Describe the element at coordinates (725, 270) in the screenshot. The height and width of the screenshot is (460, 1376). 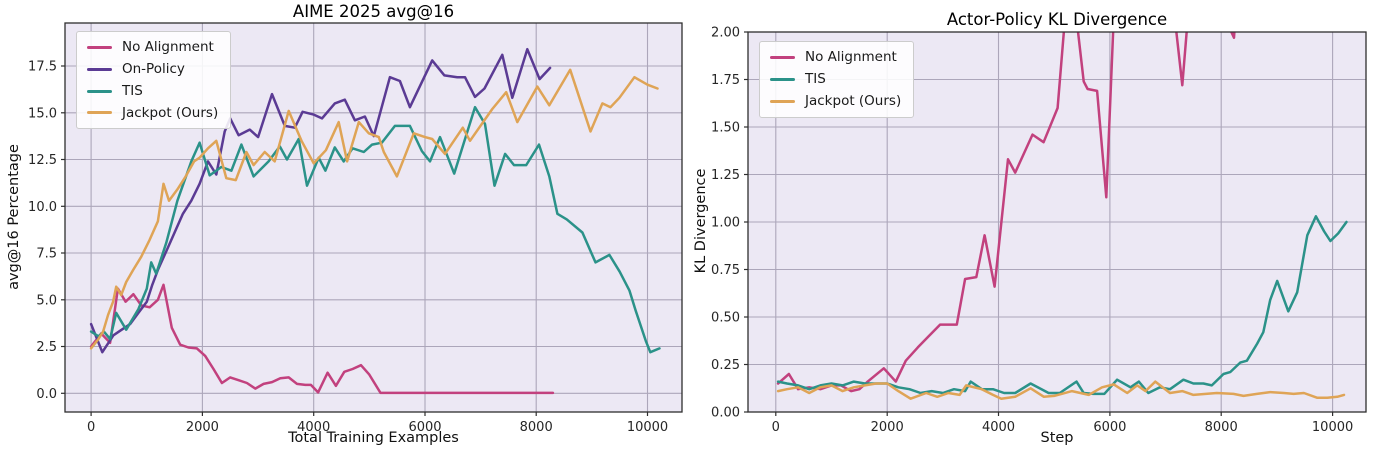
I see `y-tick-label: 0.75` at that location.